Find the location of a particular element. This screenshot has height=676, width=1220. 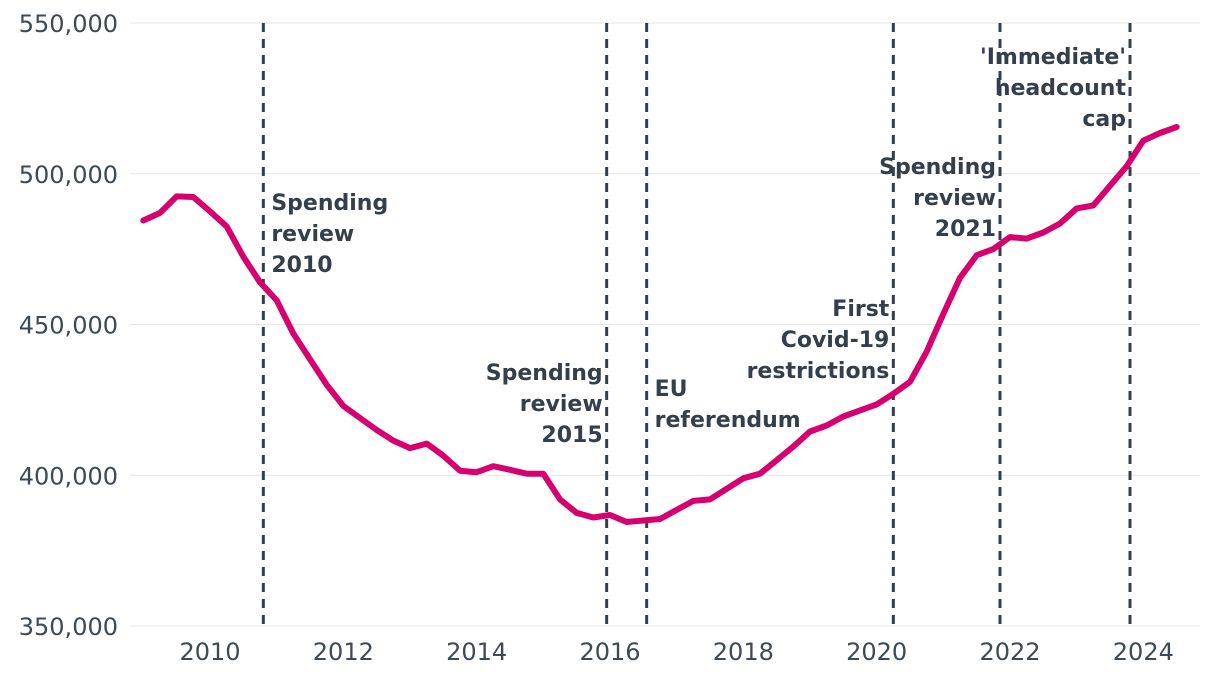

x-tick-label: 2010 is located at coordinates (209, 652).